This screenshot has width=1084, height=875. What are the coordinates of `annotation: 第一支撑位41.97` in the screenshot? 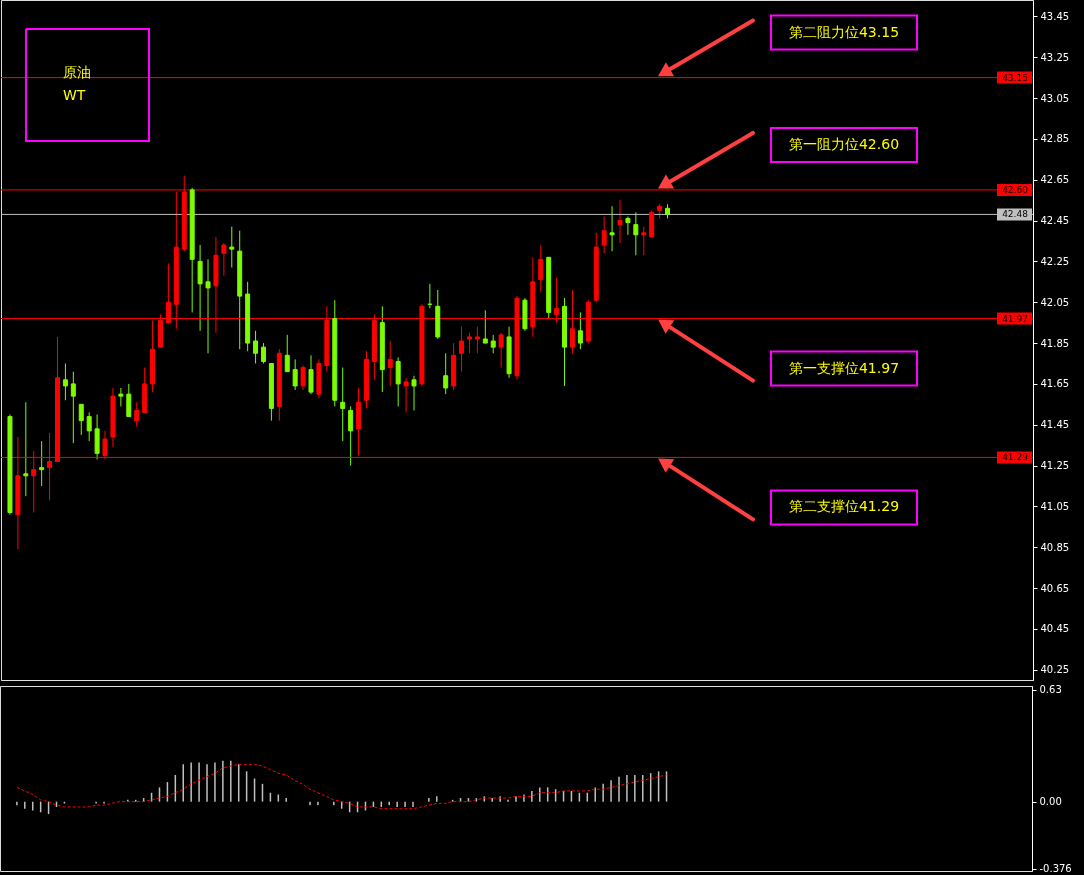 It's located at (844, 367).